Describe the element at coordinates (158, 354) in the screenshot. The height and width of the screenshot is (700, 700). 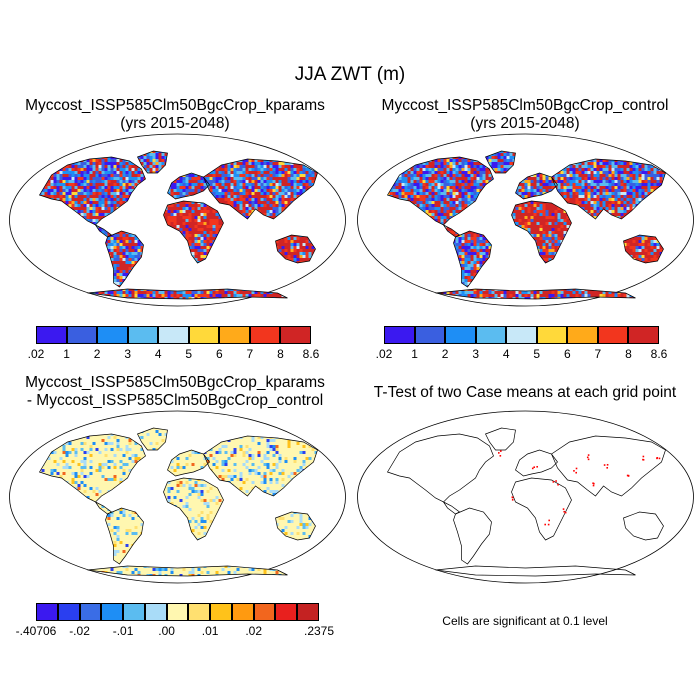
I see `colorbar-tick-label: 4` at that location.